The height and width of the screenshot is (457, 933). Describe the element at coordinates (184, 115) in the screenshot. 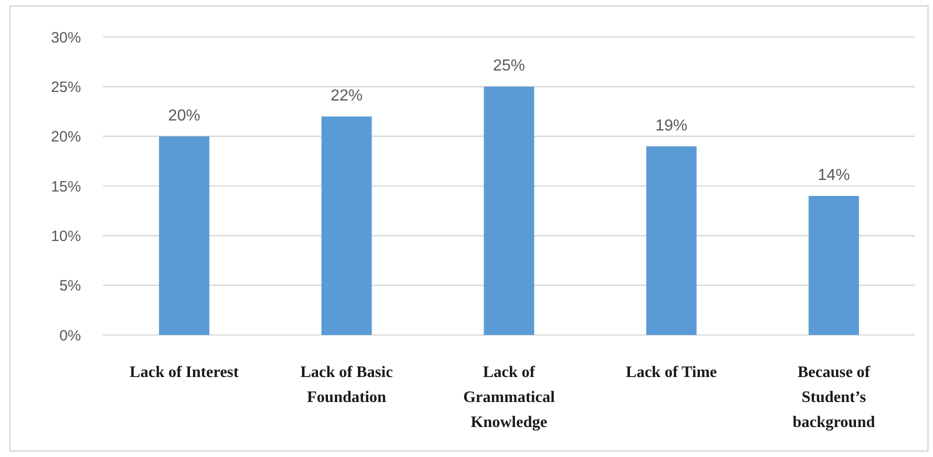

I see `data-label: 20%` at that location.